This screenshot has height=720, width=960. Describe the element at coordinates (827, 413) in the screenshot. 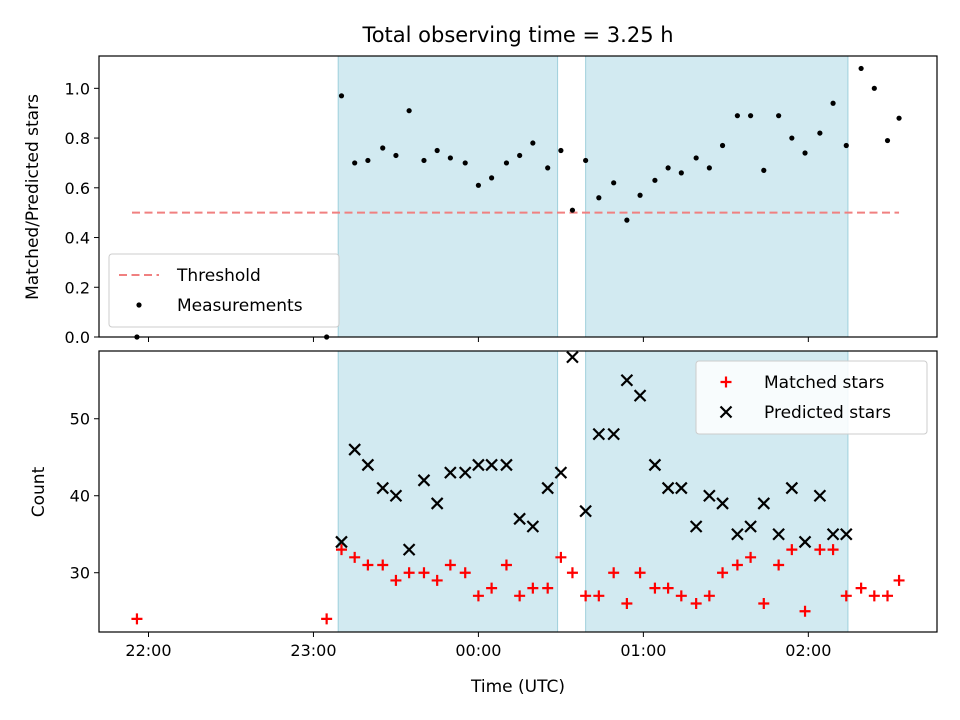

I see `legend-label-predicted-stars: Predicted stars` at that location.